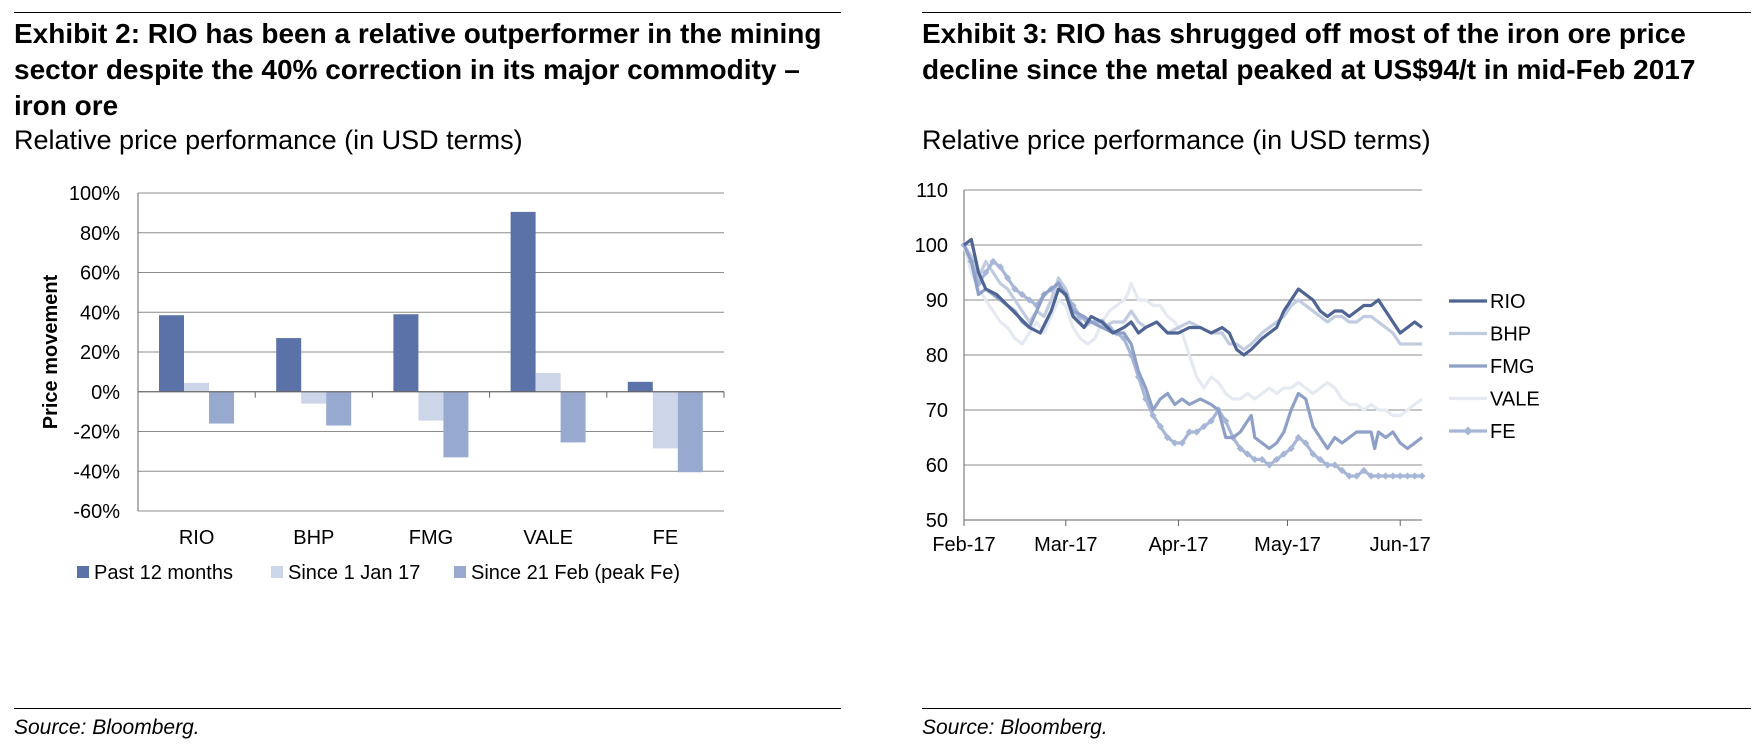 This screenshot has height=746, width=1758. I want to click on bar-bhp-past-12-months, so click(289, 365).